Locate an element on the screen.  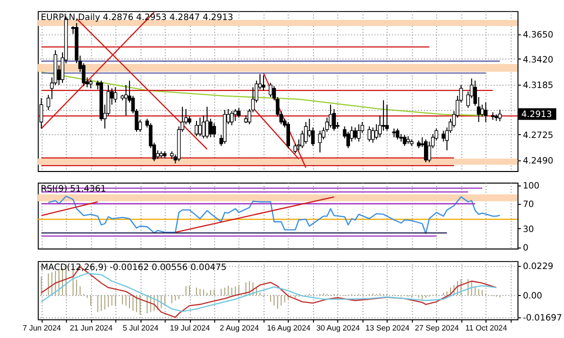
y-tick-label: 30 is located at coordinates (528, 229).